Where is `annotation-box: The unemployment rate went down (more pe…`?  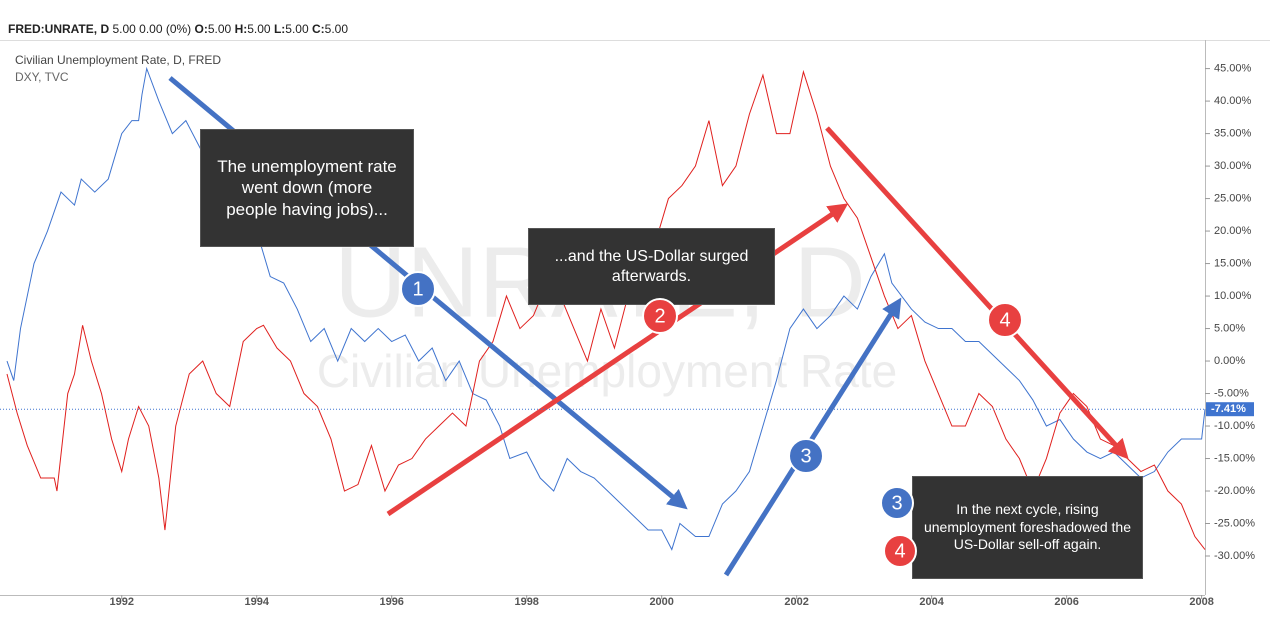 annotation-box: The unemployment rate went down (more pe… is located at coordinates (307, 188).